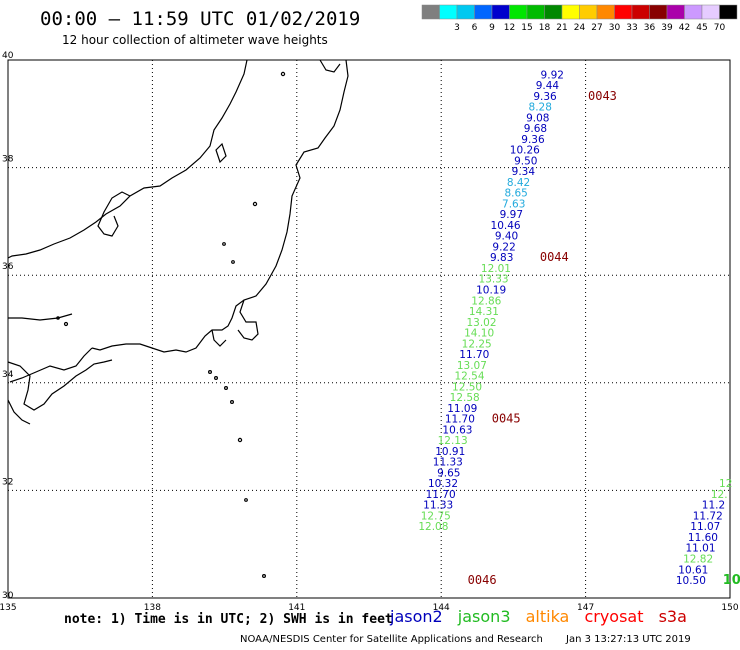 The image size is (740, 650). I want to click on wave-height-value: 9.40, so click(506, 237).